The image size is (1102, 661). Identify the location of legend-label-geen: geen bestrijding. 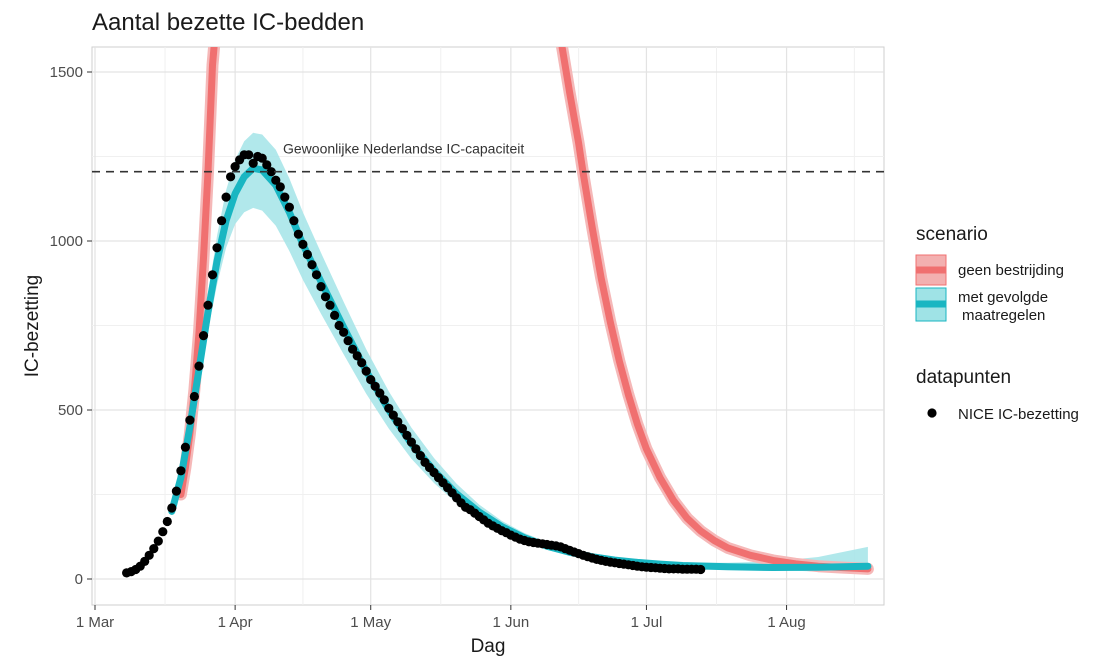
(1011, 270).